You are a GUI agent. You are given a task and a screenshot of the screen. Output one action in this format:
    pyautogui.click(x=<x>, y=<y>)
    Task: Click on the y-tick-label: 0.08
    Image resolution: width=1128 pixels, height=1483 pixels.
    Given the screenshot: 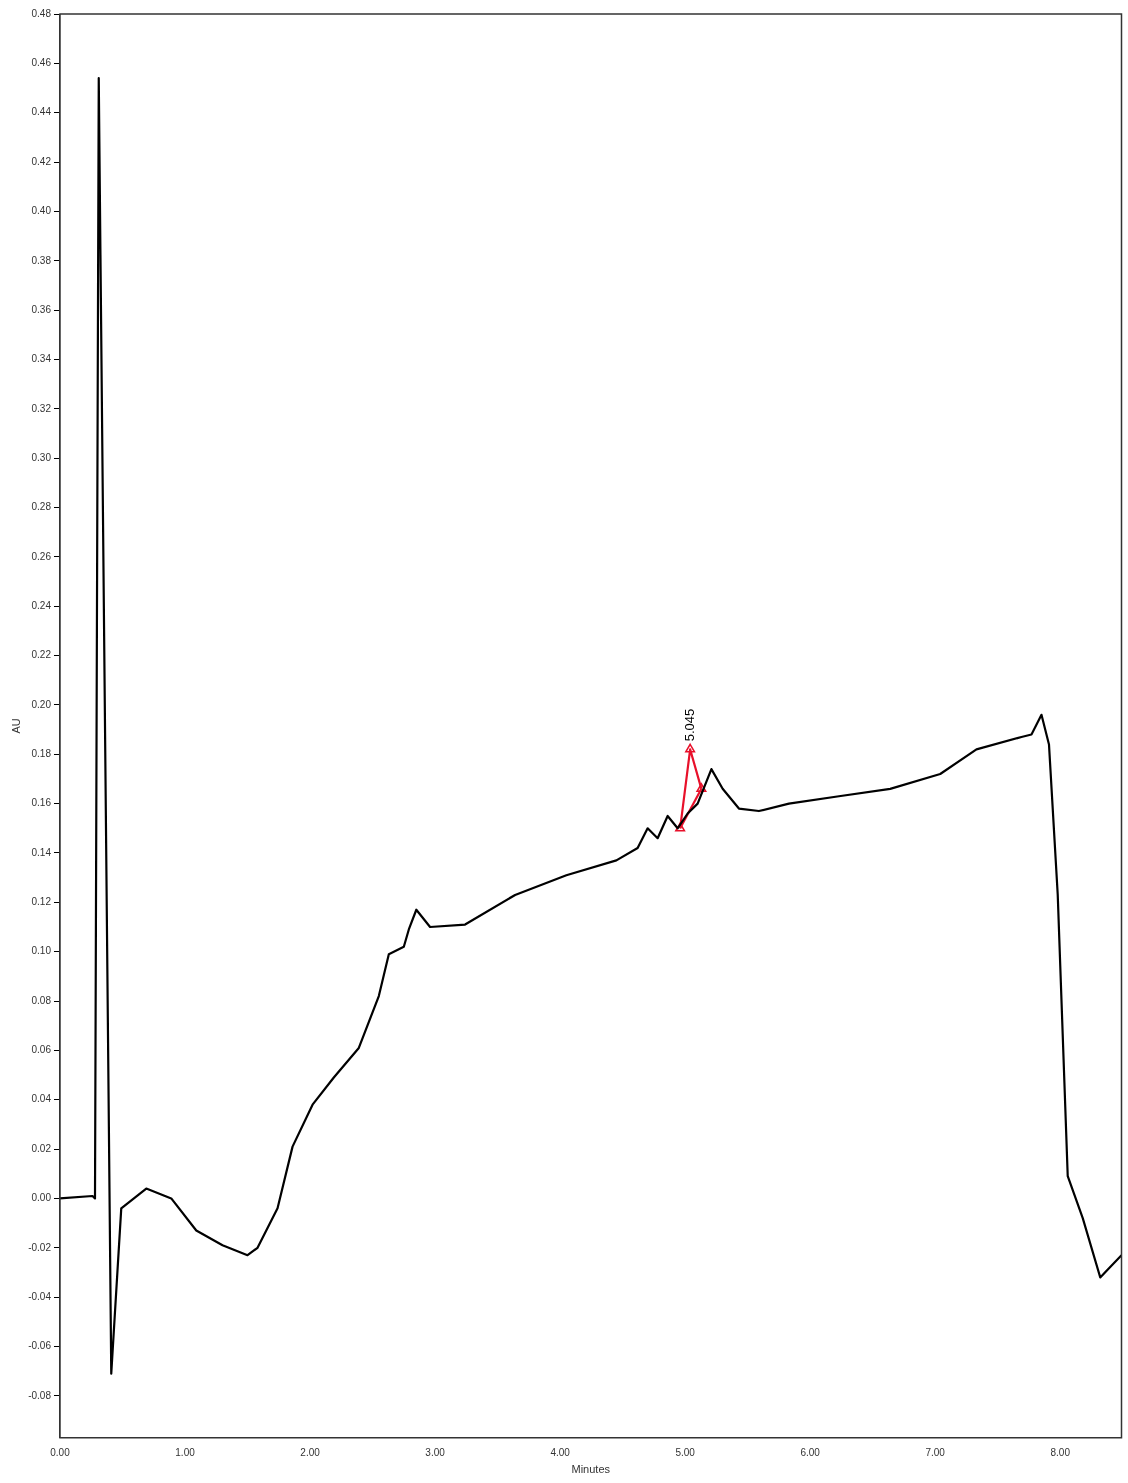 What is the action you would take?
    pyautogui.click(x=41, y=1000)
    